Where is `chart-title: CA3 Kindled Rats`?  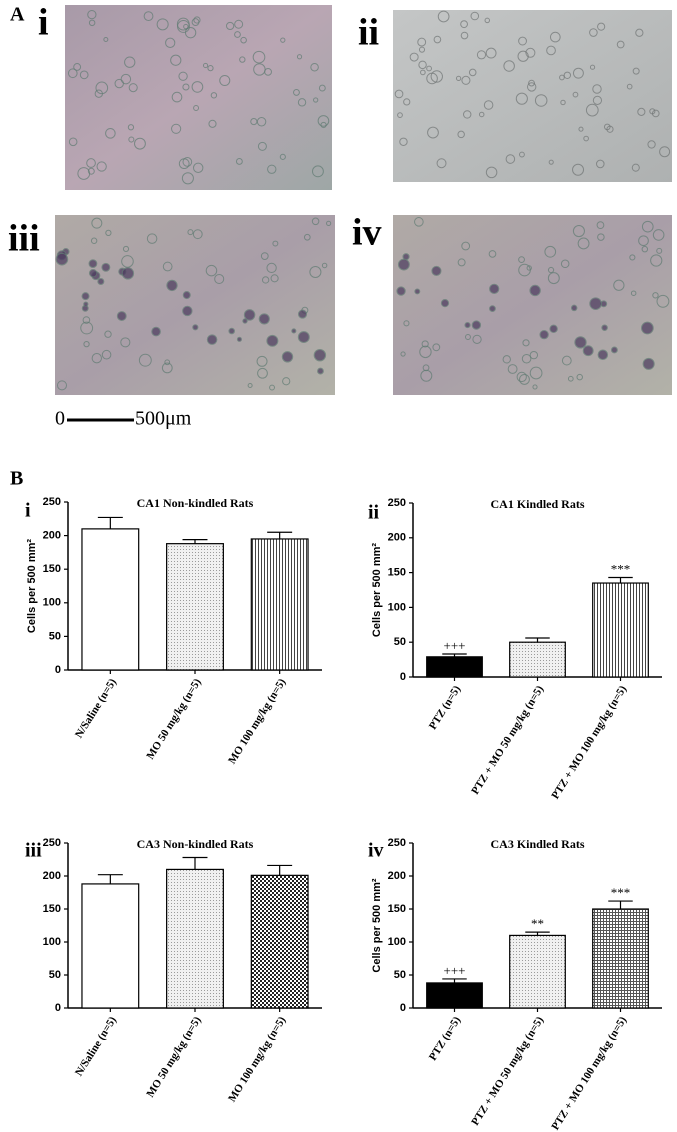
chart-title: CA3 Kindled Rats is located at coordinates (537, 844).